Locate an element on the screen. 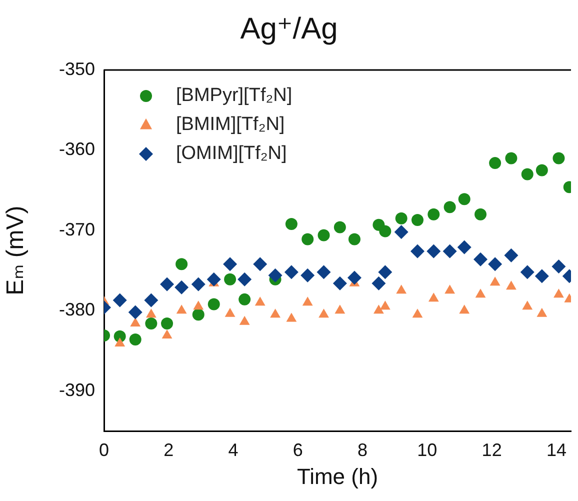 This screenshot has width=578, height=501. x-tick-label: 12 is located at coordinates (492, 450).